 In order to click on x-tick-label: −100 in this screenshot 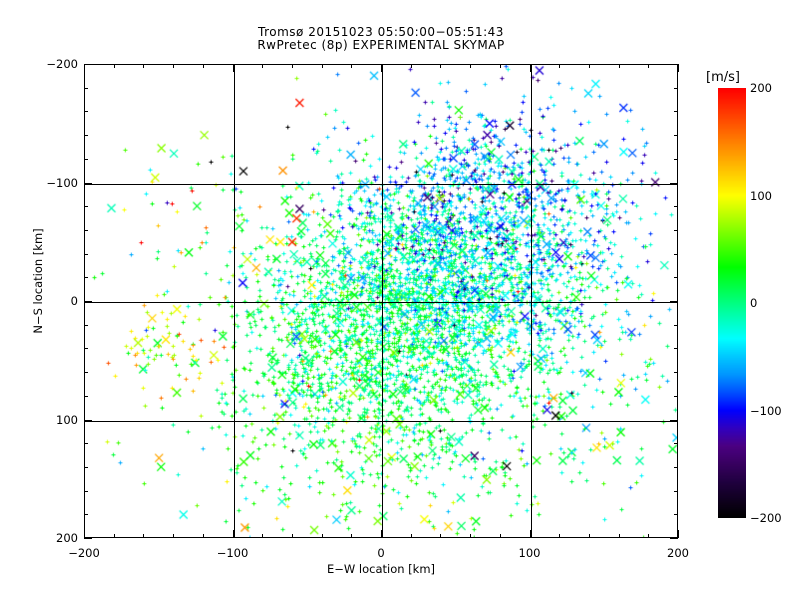, I will do `click(232, 553)`.